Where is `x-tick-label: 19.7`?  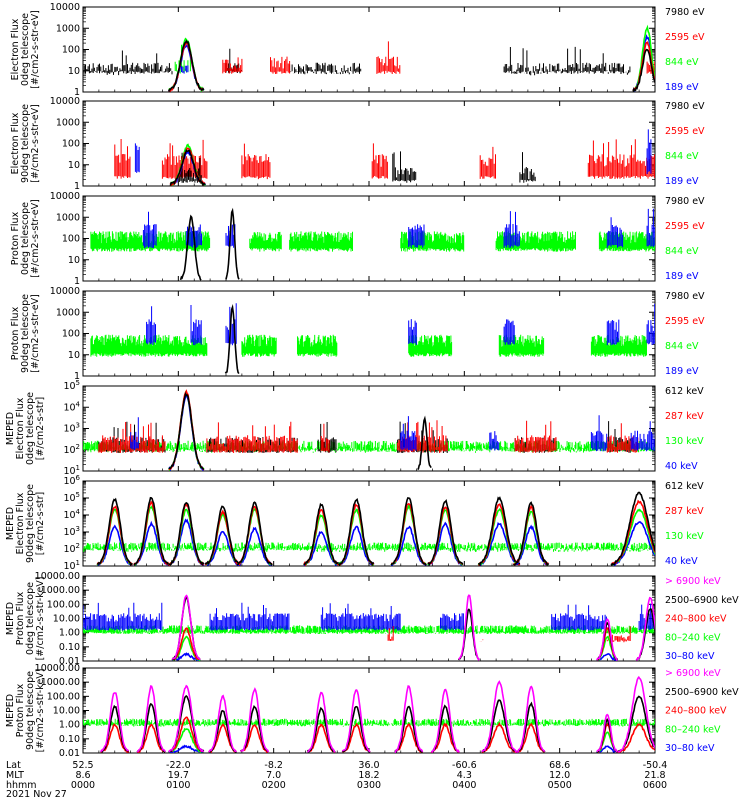
x-tick-label: 19.7 is located at coordinates (178, 775).